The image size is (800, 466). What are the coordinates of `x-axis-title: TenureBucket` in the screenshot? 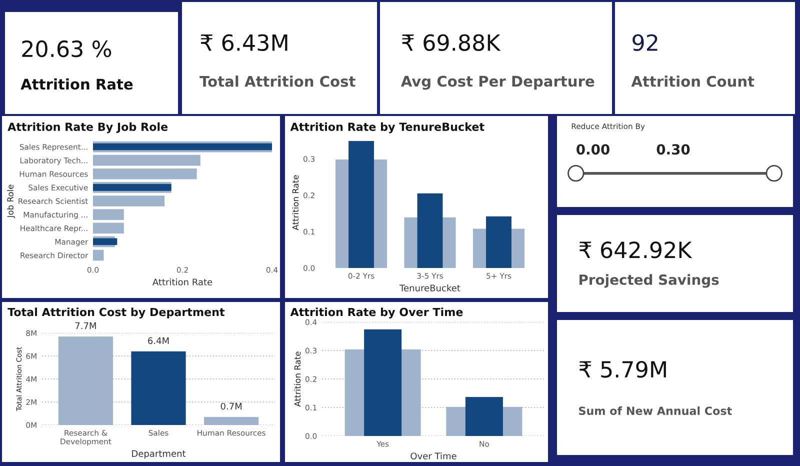 It's located at (430, 288).